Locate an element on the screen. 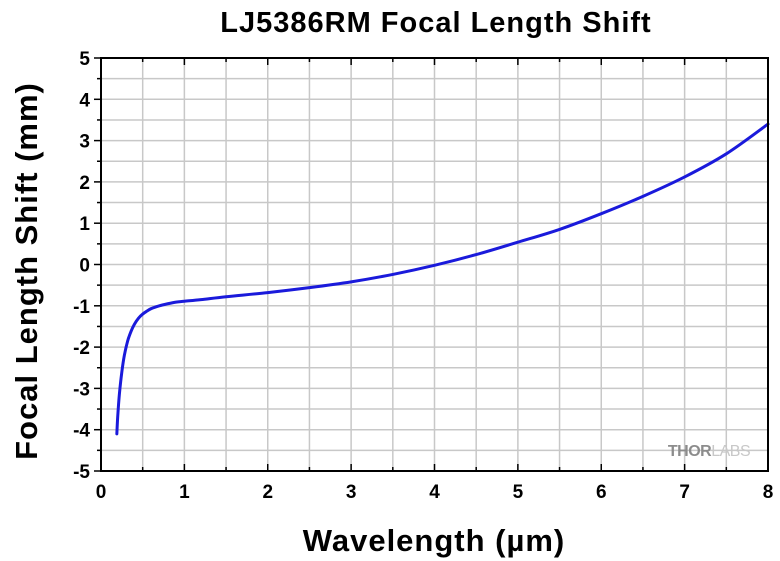 The height and width of the screenshot is (561, 780). x-tick-labels: 0 1 2 3 4 5 6 7 8 is located at coordinates (435, 492).